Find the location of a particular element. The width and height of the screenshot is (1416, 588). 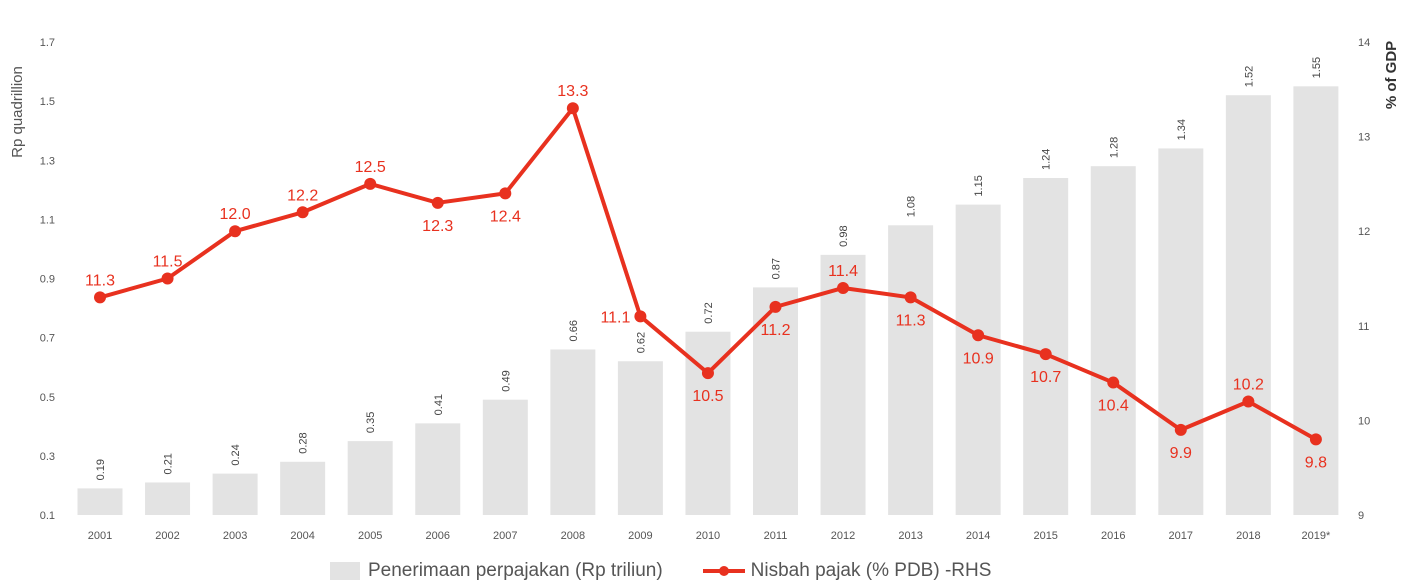

bar-2013 is located at coordinates (911, 370).